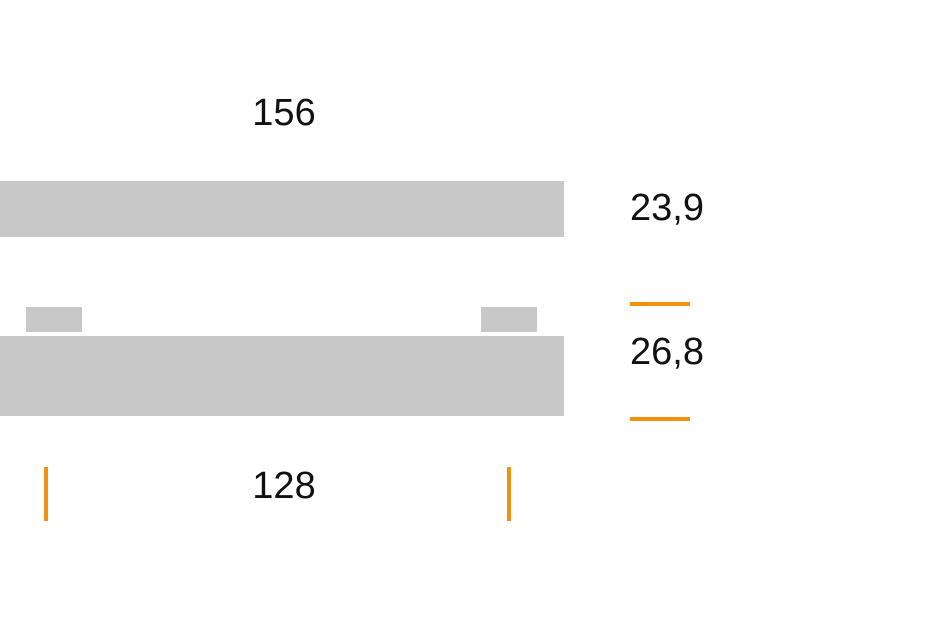 Image resolution: width=934 pixels, height=622 pixels. What do you see at coordinates (509, 494) in the screenshot?
I see `spacing-marker-right` at bounding box center [509, 494].